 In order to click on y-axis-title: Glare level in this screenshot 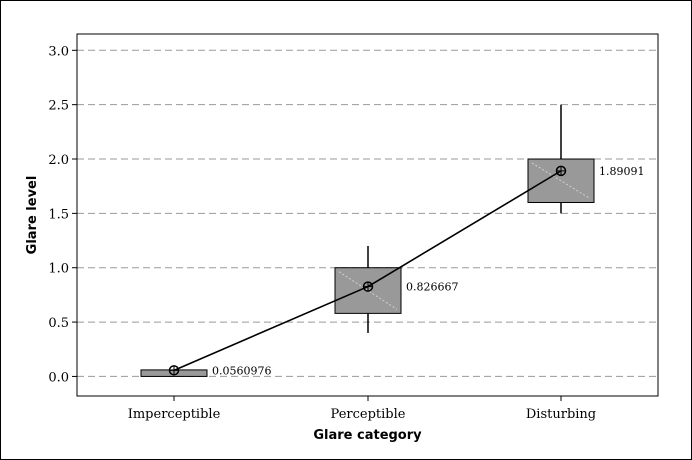, I will do `click(32, 215)`.